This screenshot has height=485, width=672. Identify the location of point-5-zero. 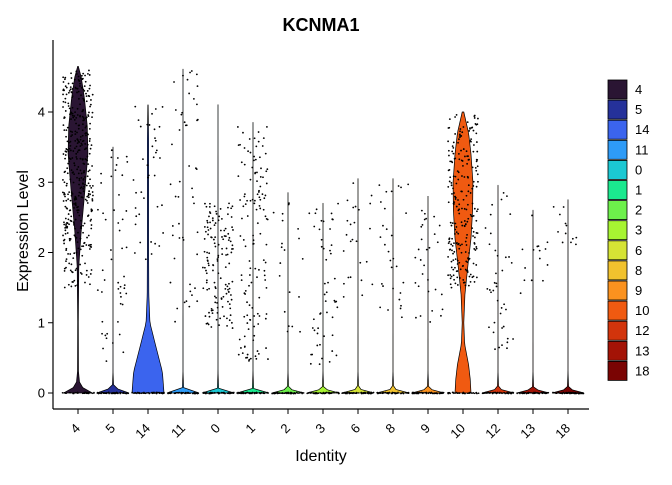
(121, 392).